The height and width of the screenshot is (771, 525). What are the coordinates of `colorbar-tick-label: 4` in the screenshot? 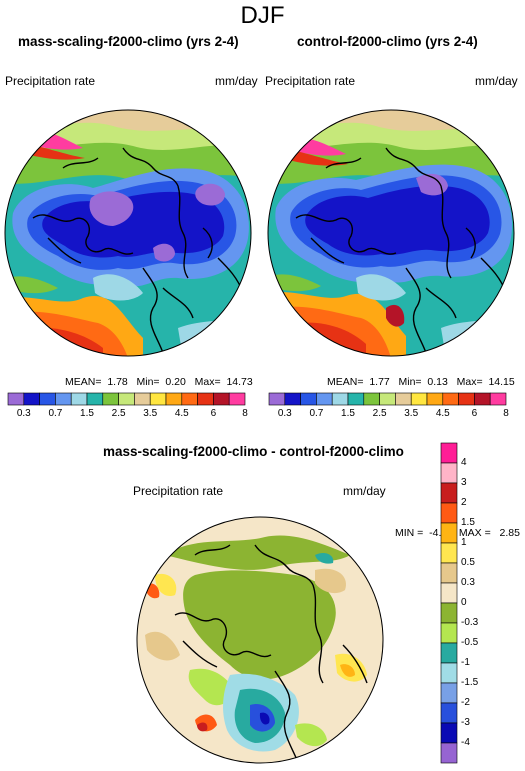 It's located at (464, 462).